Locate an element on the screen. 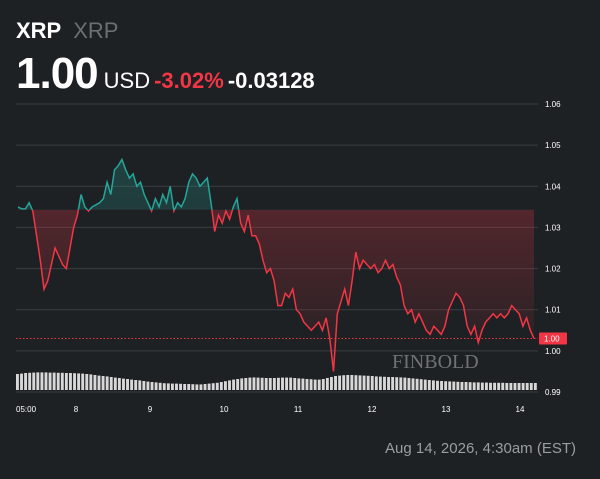 This screenshot has height=479, width=600. symbol: XRP is located at coordinates (39, 30).